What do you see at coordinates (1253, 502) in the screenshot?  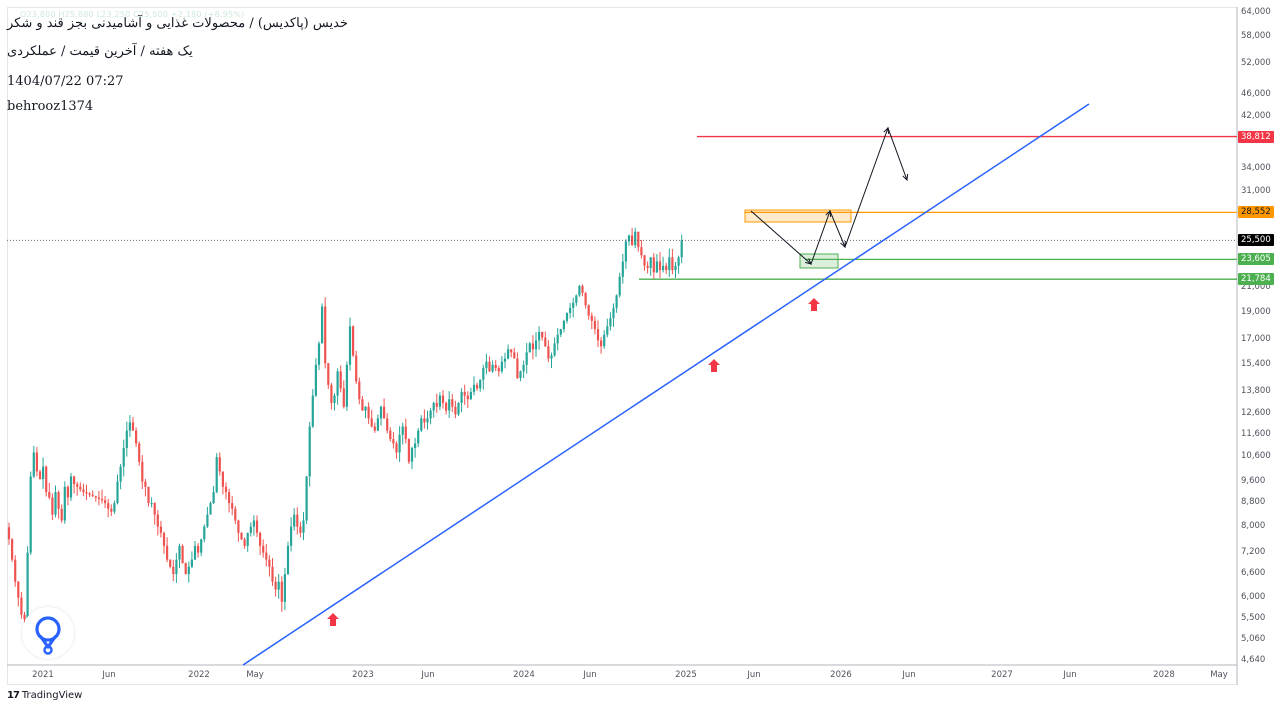 I see `price-tick: 8,800` at bounding box center [1253, 502].